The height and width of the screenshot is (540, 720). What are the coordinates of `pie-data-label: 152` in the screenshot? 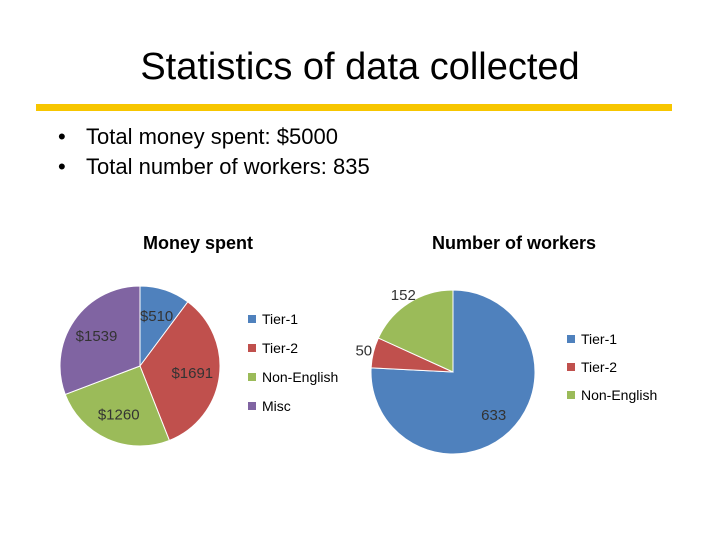 It's located at (403, 295).